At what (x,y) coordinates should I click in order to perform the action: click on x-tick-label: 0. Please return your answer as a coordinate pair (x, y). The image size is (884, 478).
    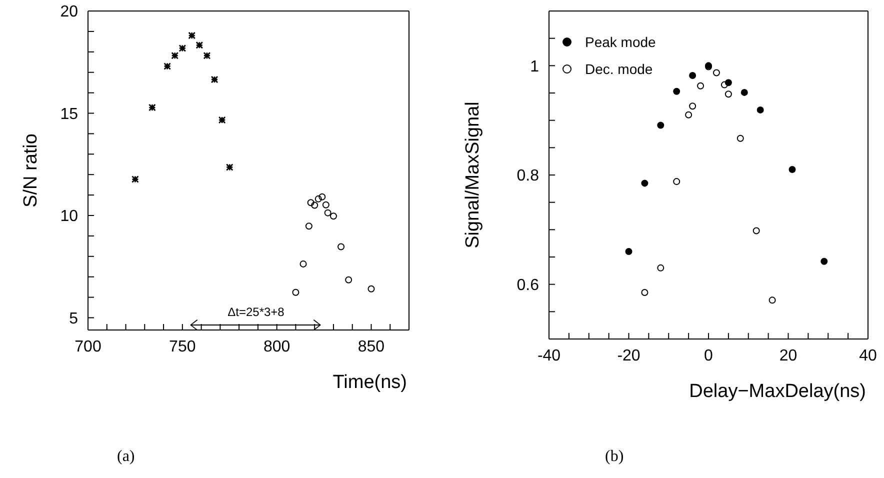
    Looking at the image, I should click on (709, 355).